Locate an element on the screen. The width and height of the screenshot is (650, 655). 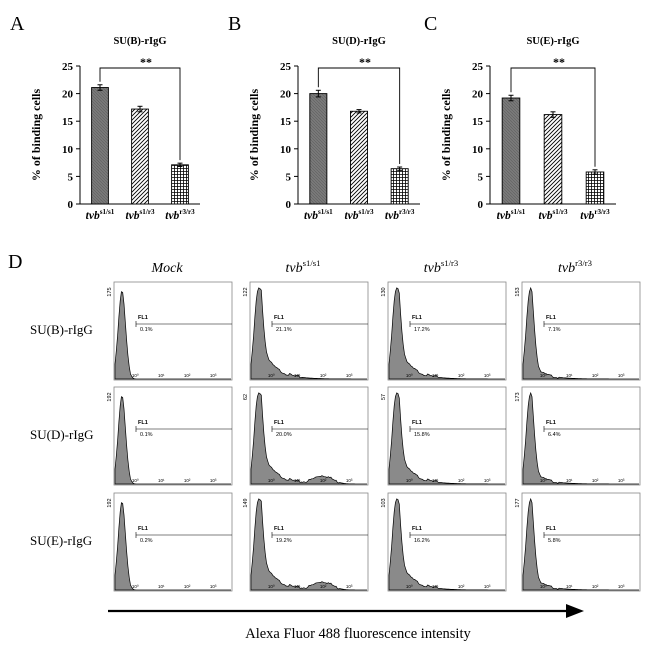
row-label: SU(E)-rIgG is located at coordinates (61, 540).